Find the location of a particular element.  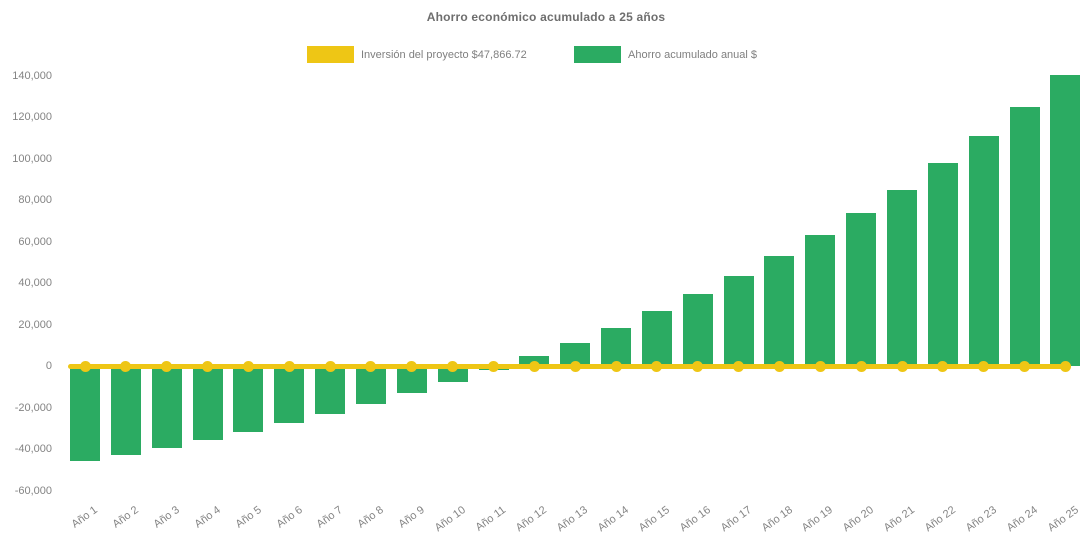

y-axis-tick-label: 100,000 is located at coordinates (32, 158).